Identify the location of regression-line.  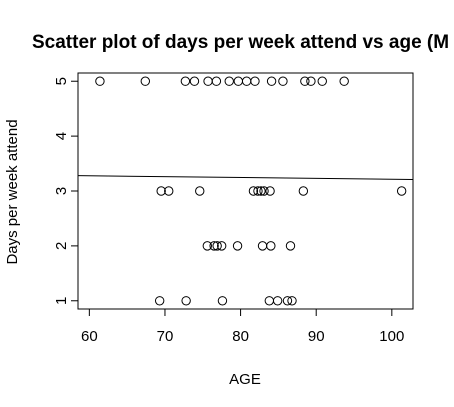
(245, 177).